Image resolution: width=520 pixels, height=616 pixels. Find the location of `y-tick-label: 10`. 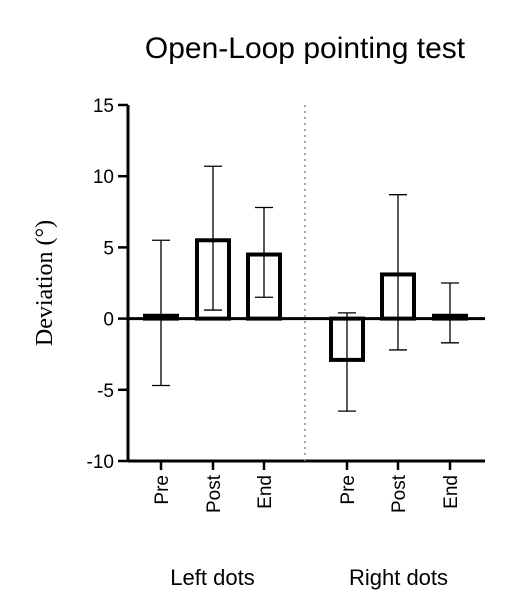

y-tick-label: 10 is located at coordinates (103, 177).